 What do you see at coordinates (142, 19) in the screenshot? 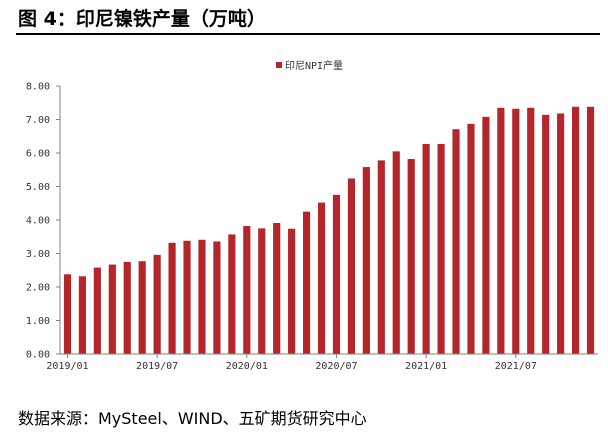
I see `figure-title: 图 4：印尼镍铁产量（万吨）` at bounding box center [142, 19].